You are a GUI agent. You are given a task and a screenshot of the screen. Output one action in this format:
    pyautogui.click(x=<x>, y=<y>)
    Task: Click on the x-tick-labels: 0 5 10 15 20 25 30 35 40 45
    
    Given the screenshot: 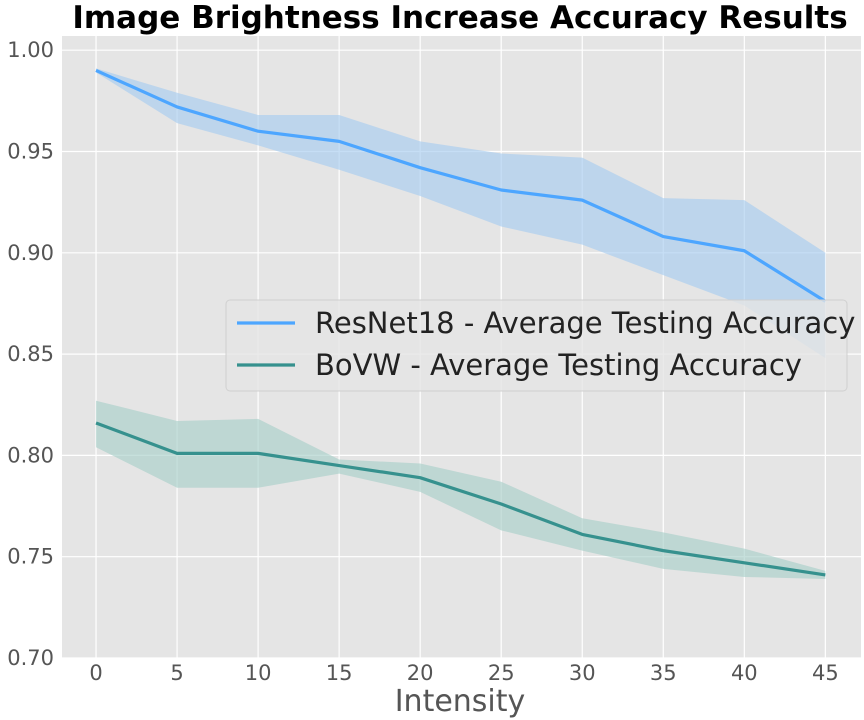 What is the action you would take?
    pyautogui.click(x=463, y=673)
    